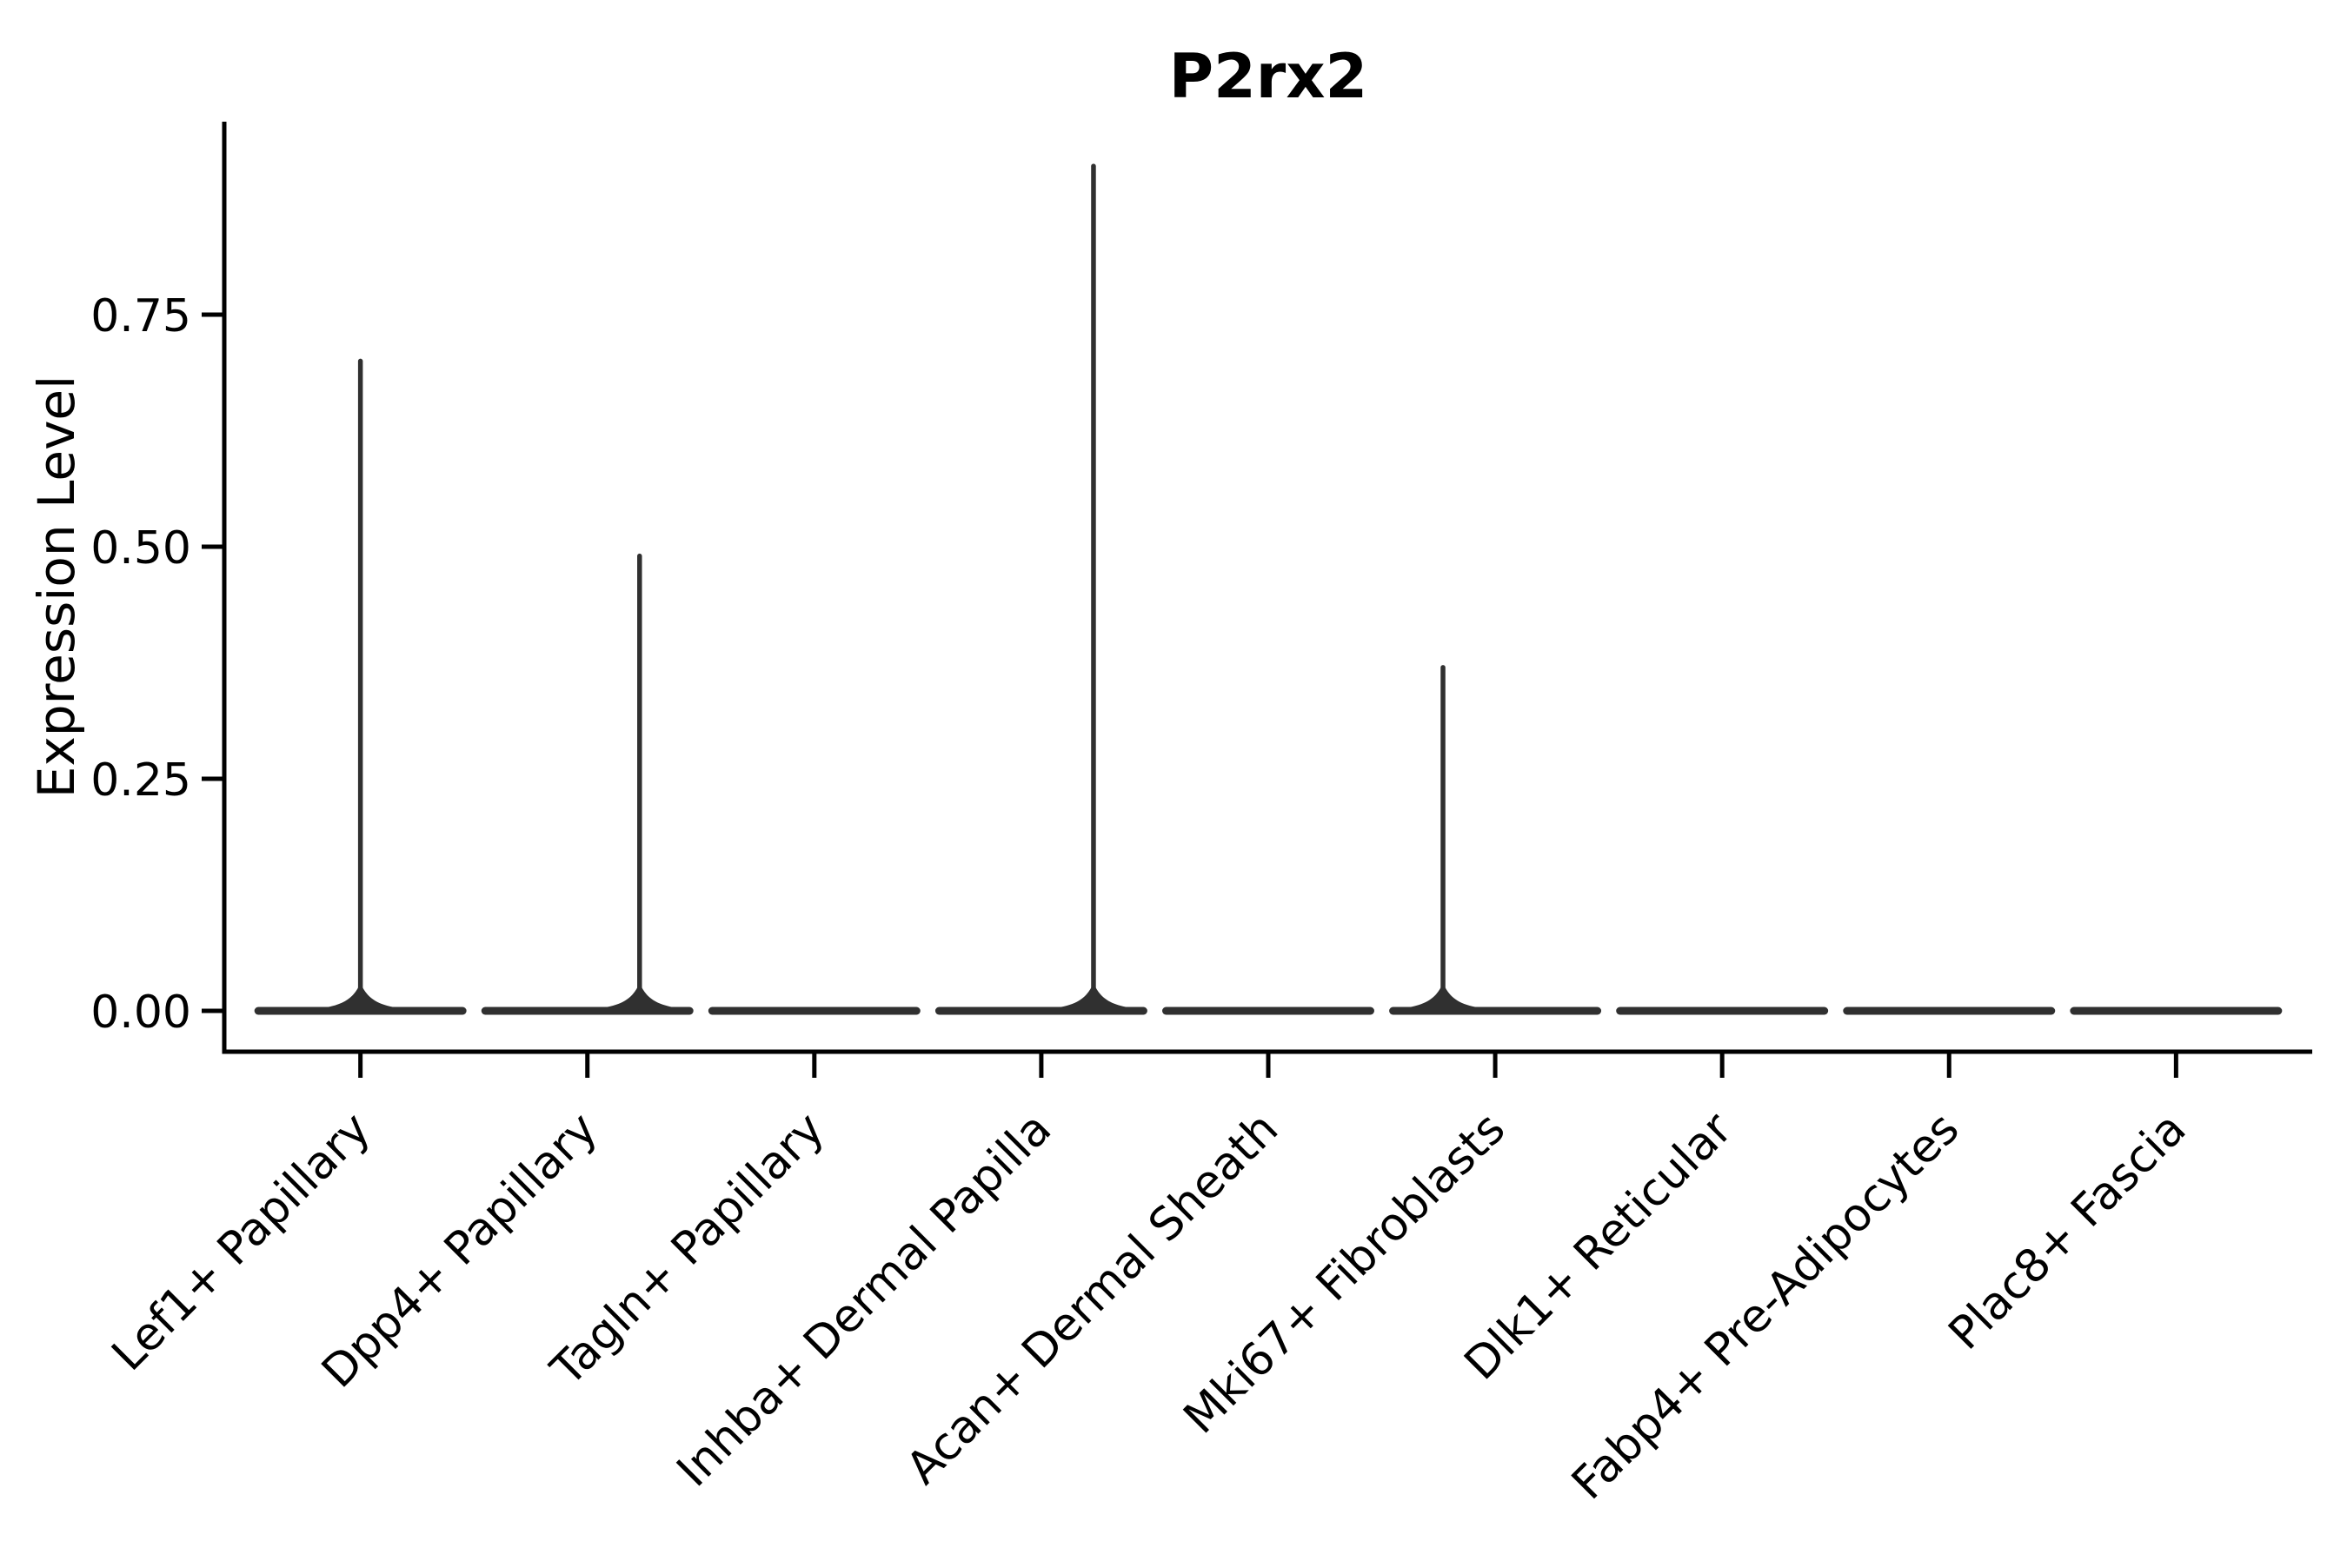 The height and width of the screenshot is (1568, 2347). Describe the element at coordinates (157, 664) in the screenshot. I see `y-axis-ticks: 0.00 0.25 0.50 0.75` at that location.